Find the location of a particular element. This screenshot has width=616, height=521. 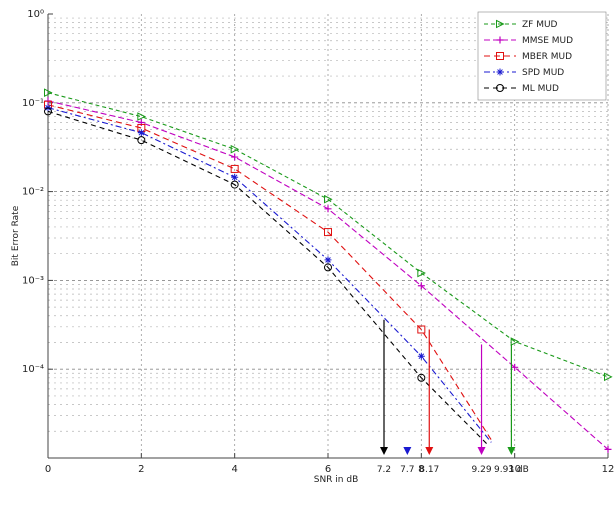

x-axis-label: SNR in dB is located at coordinates (336, 480).